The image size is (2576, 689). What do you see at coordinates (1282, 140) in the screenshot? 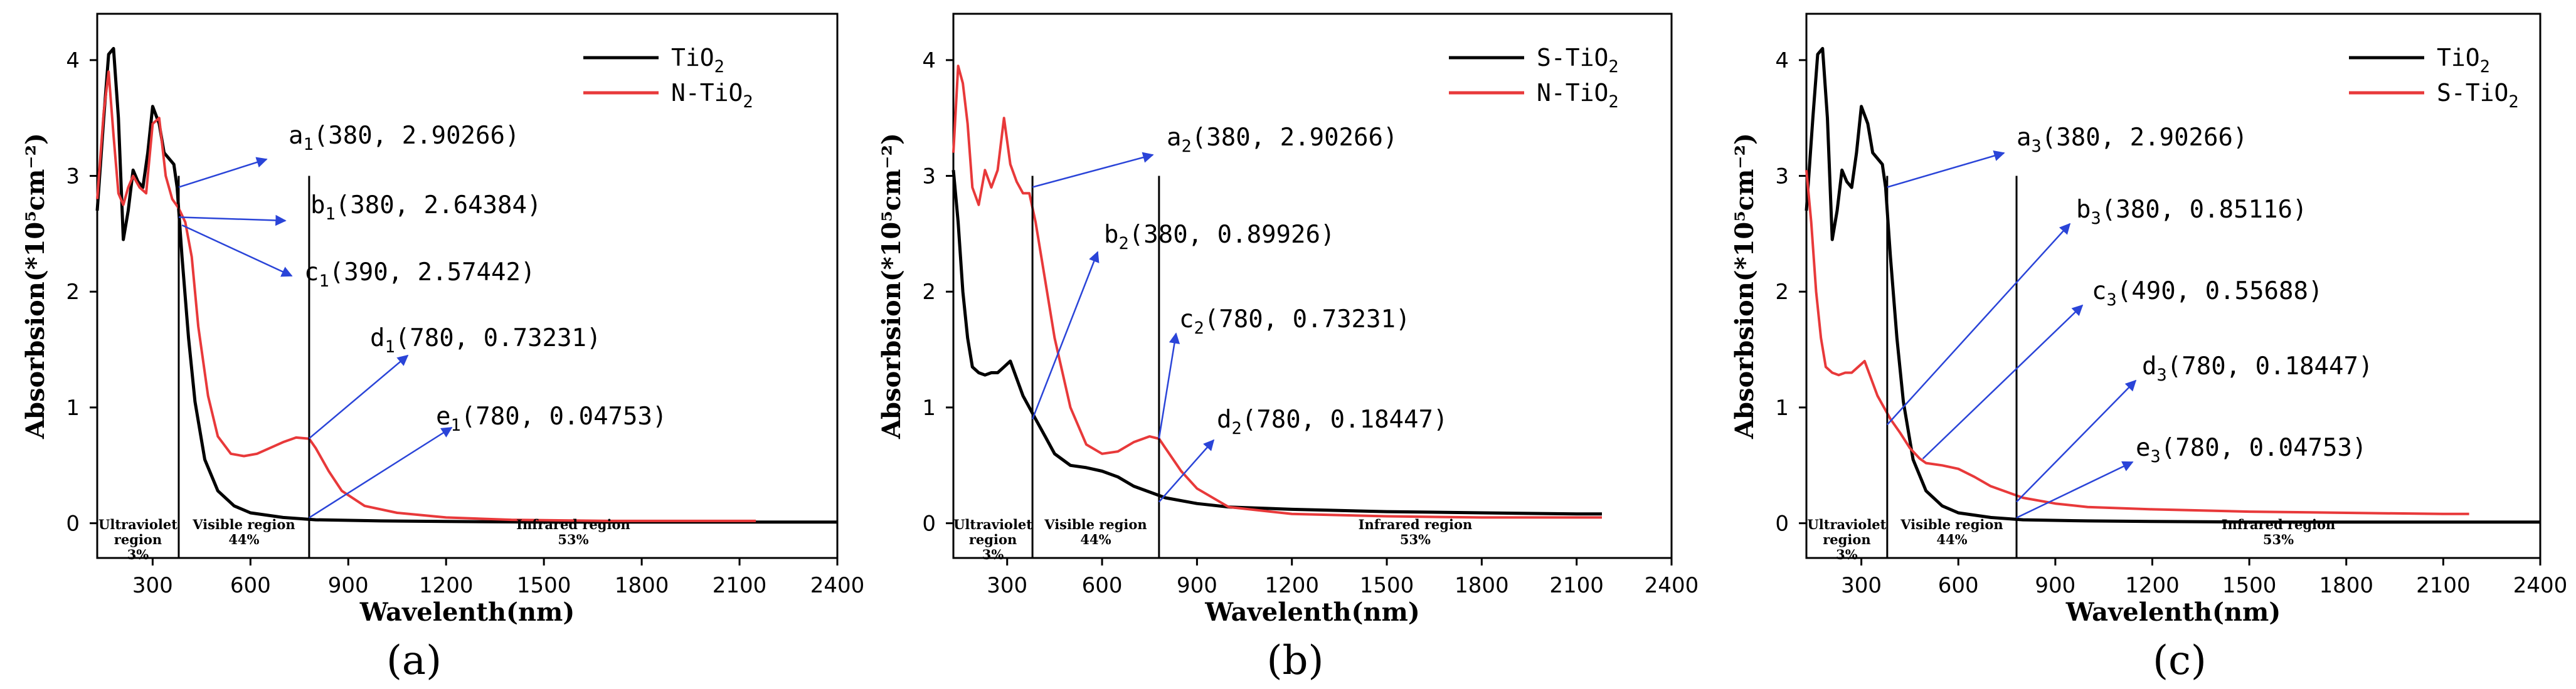
I see `annotation-label: a2(380, 2.90266)` at bounding box center [1282, 140].